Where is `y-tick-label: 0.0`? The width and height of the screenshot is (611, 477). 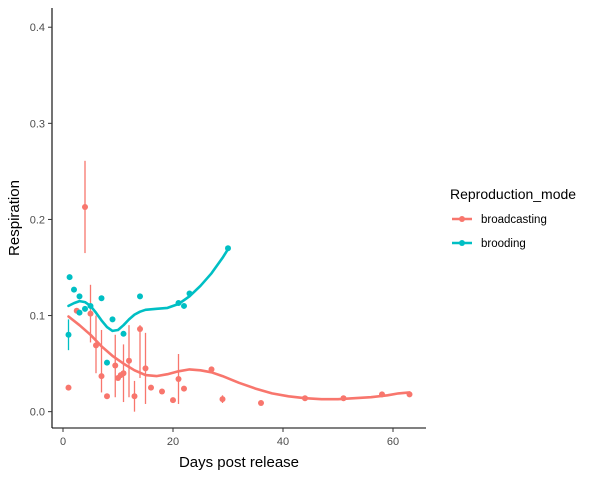 y-tick-label: 0.0 is located at coordinates (37, 413).